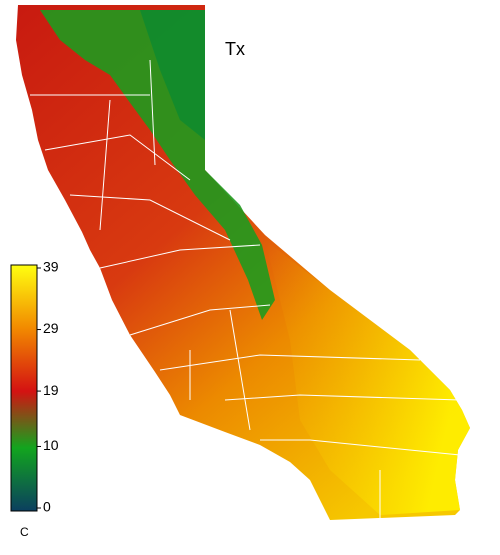  What do you see at coordinates (235, 49) in the screenshot?
I see `map-title: Tx` at bounding box center [235, 49].